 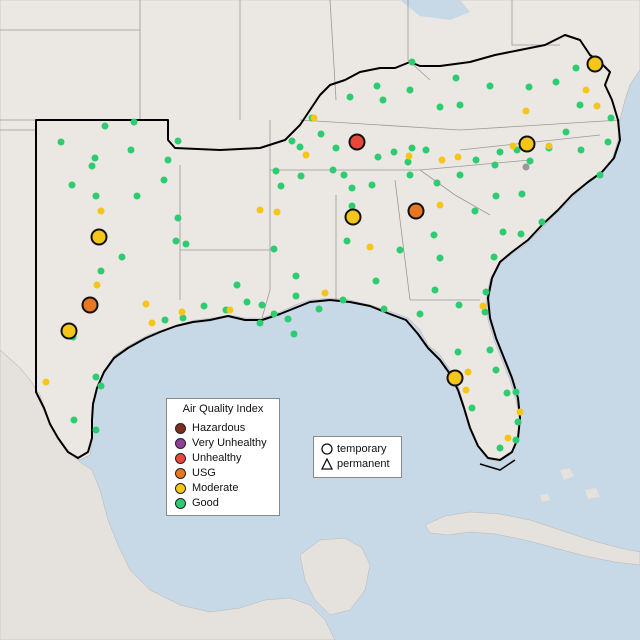 I want to click on legend-item-moderate: Moderate, so click(x=206, y=488).